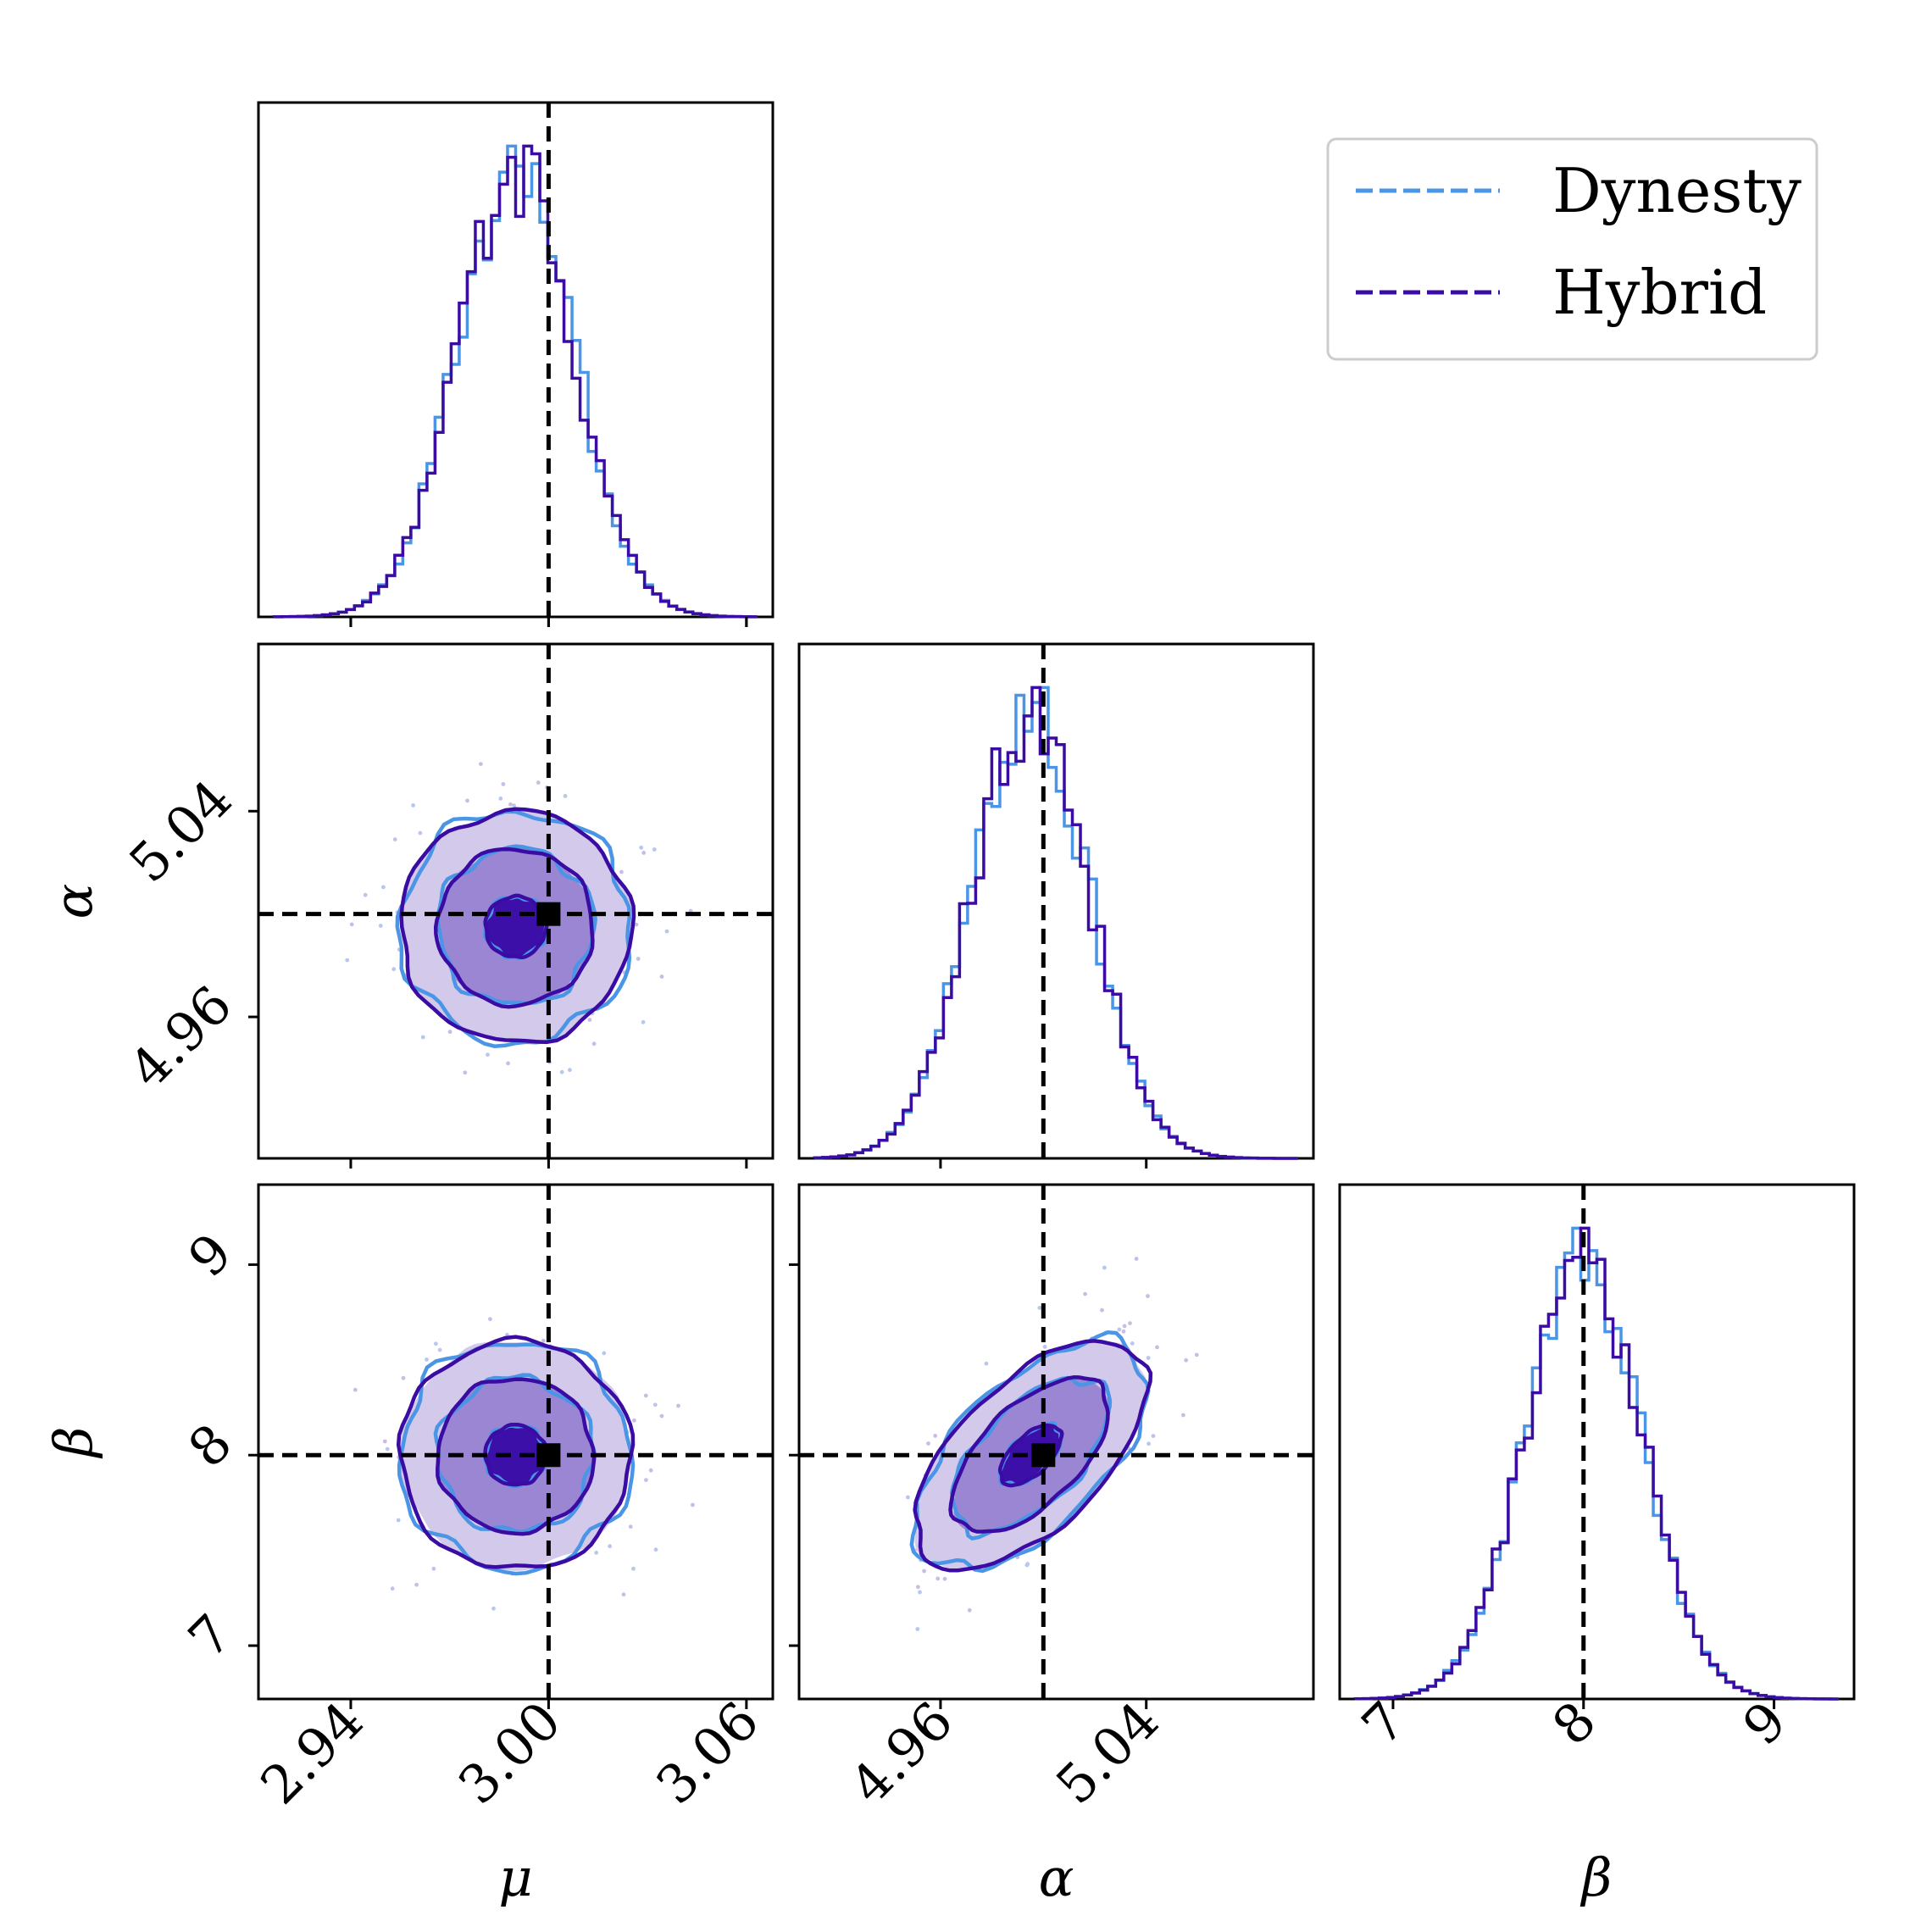 This screenshot has width=1932, height=1932. I want to click on x-tick-label: 4.96, so click(901, 1753).